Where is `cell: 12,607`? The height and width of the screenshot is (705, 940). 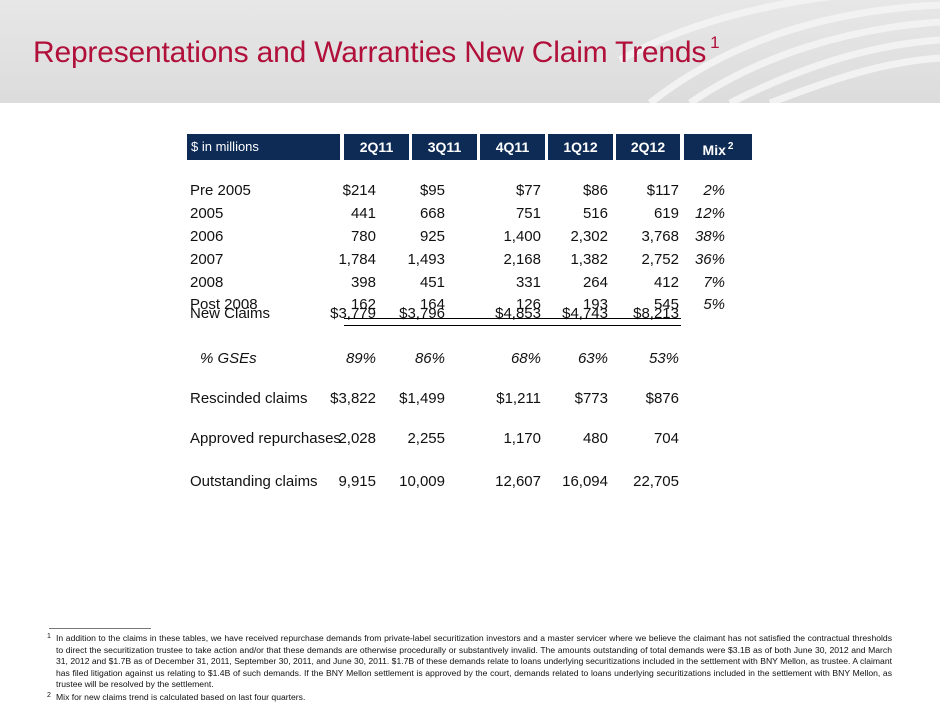
cell: 12,607 is located at coordinates (518, 481).